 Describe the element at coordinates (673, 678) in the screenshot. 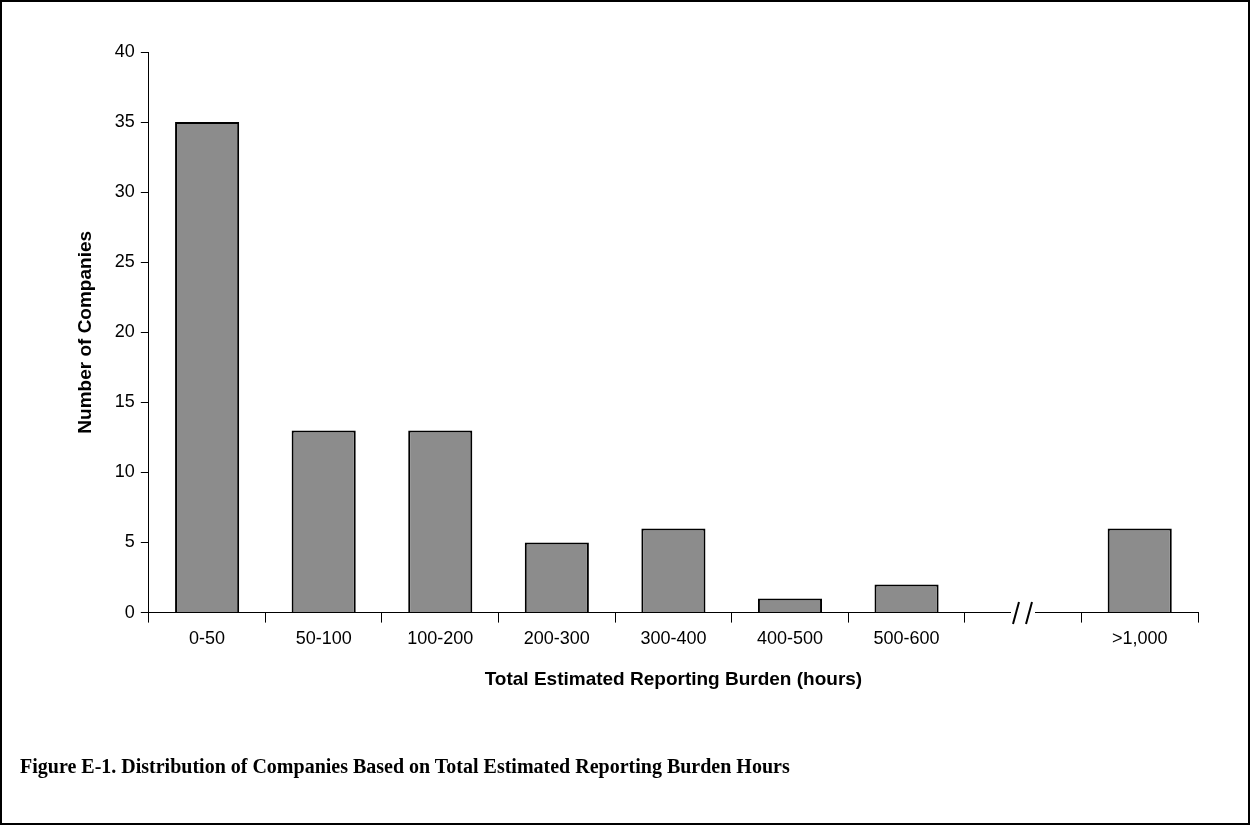

I see `x-axis-title: Total Estimated Reporting Burden (hours)` at that location.